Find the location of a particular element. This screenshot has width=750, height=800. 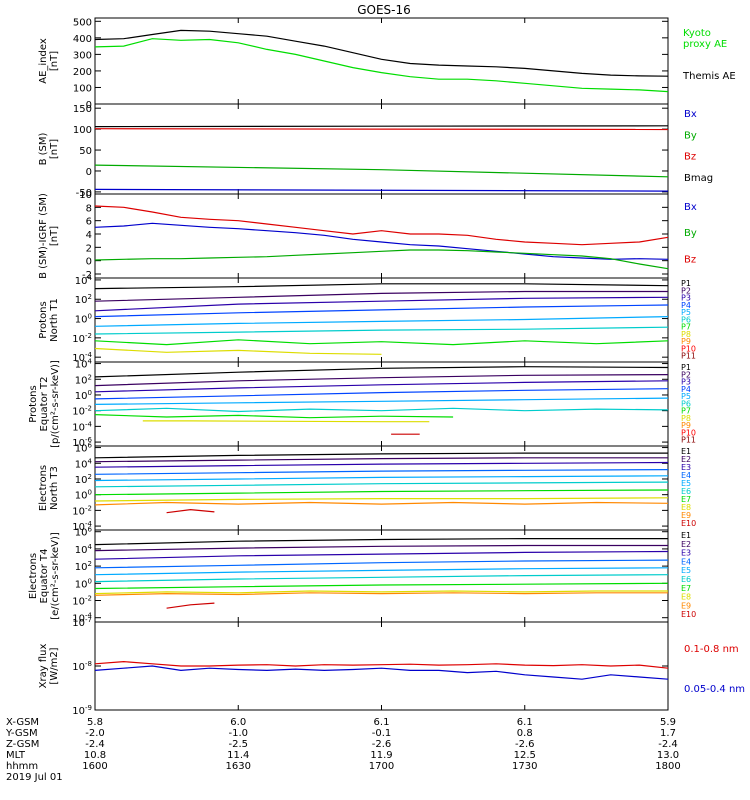

ephem-value: 1630 is located at coordinates (238, 766).